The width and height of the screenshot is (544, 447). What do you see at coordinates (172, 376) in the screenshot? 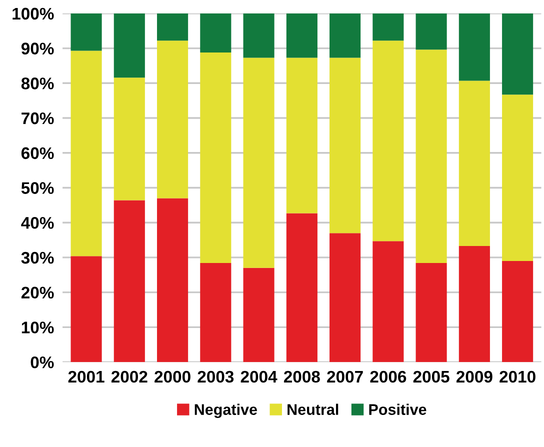
I see `x-tick-label: 2000` at bounding box center [172, 376].